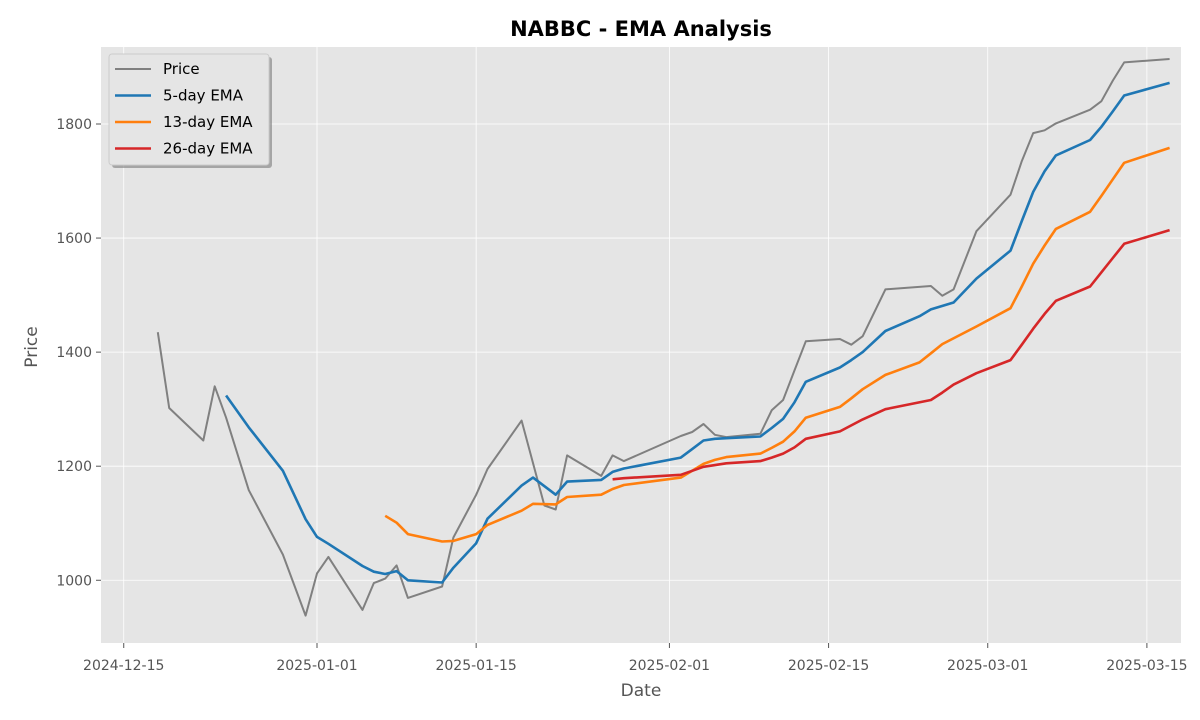 The width and height of the screenshot is (1200, 720). I want to click on x-axis-label: Date, so click(641, 691).